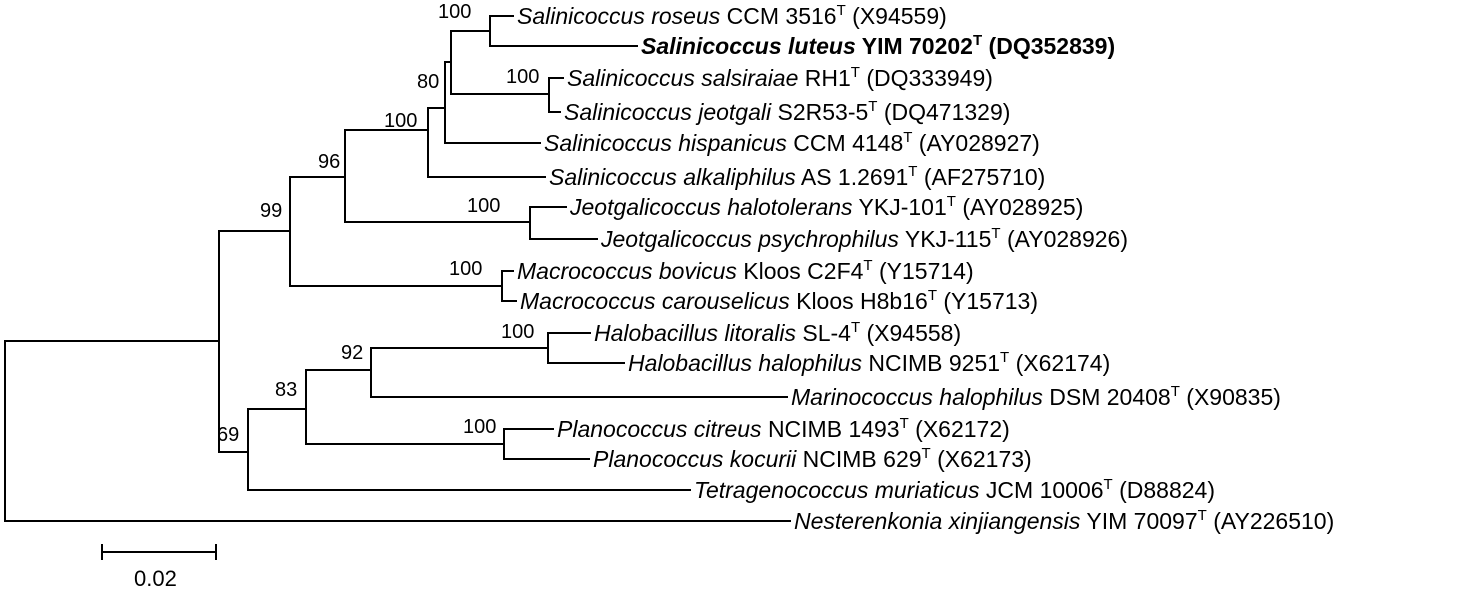  I want to click on bootstrap-salinicoccus-all: 100, so click(400, 121).